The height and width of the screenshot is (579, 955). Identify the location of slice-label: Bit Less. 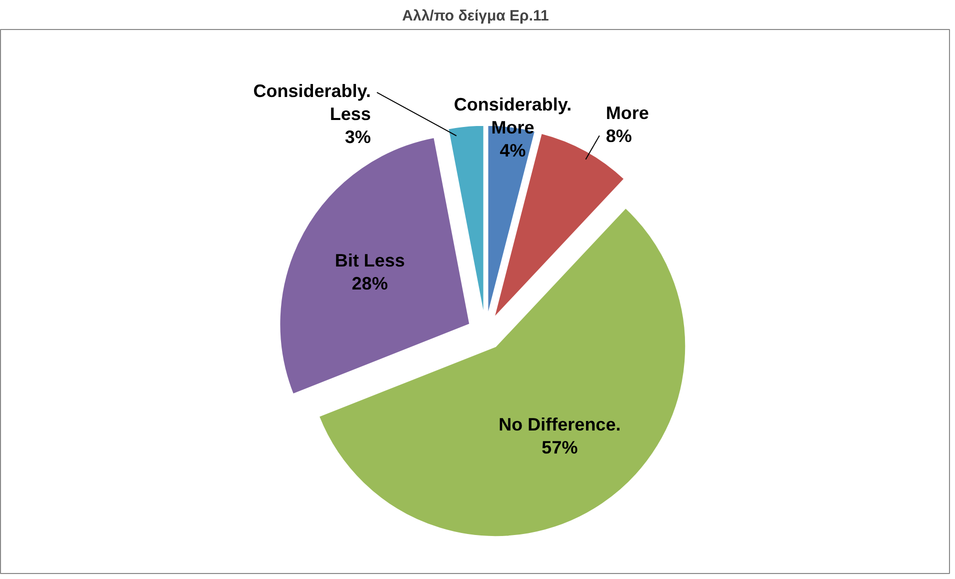
(369, 260).